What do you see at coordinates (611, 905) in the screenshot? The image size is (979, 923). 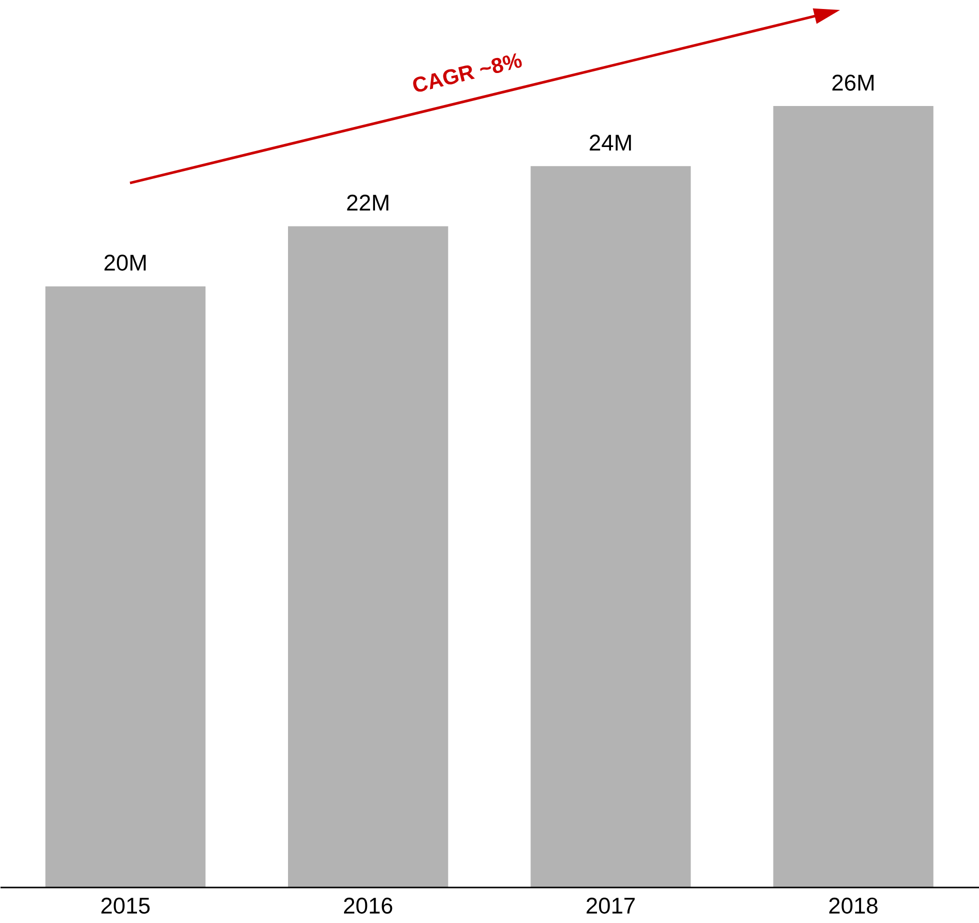 I see `x-tick-label: 2017` at bounding box center [611, 905].